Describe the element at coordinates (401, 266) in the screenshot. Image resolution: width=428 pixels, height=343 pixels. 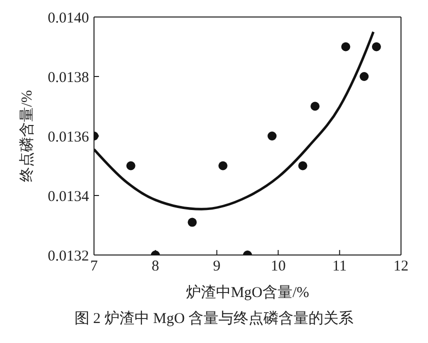
I see `x-tick-label: 12` at that location.